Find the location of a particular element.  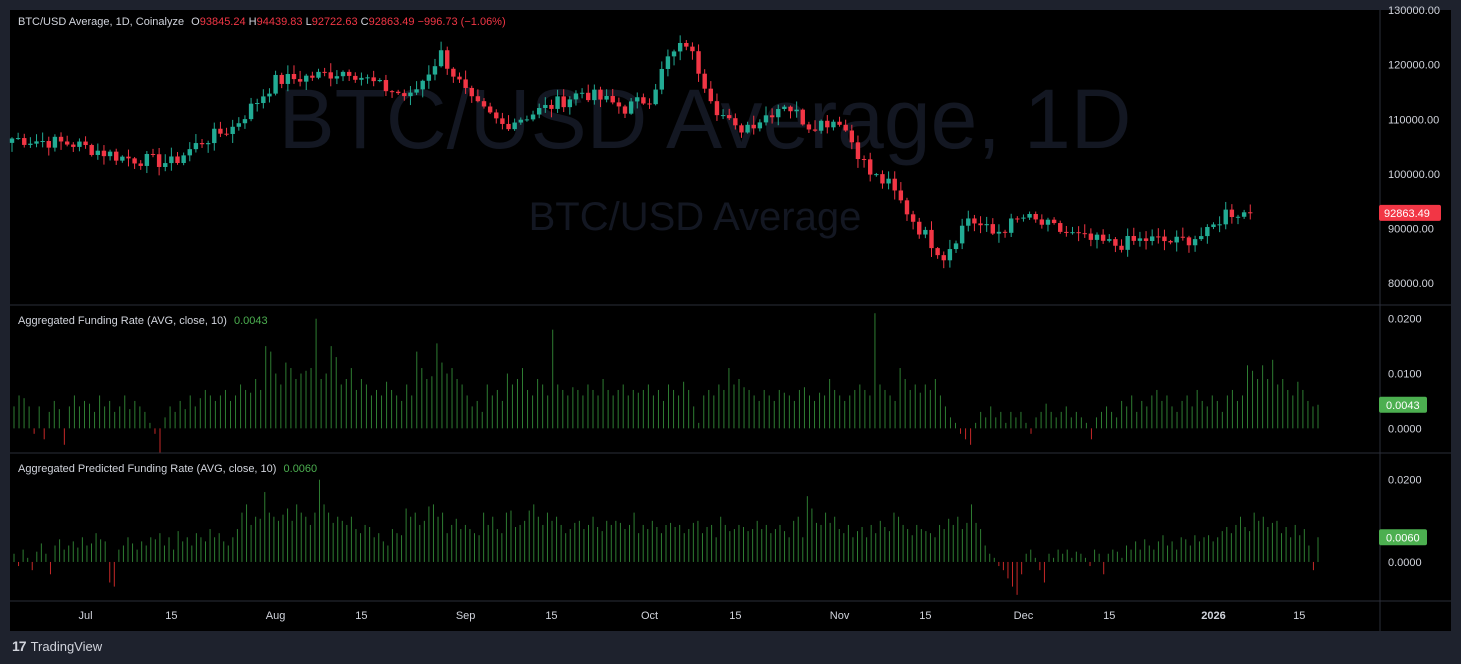

time-axis-label: Aug is located at coordinates (276, 616).